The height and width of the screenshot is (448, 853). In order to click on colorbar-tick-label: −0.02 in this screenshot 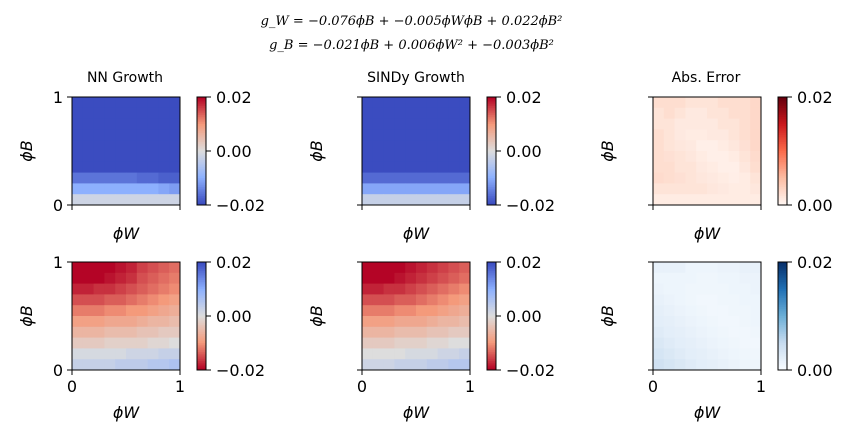, I will do `click(240, 205)`.